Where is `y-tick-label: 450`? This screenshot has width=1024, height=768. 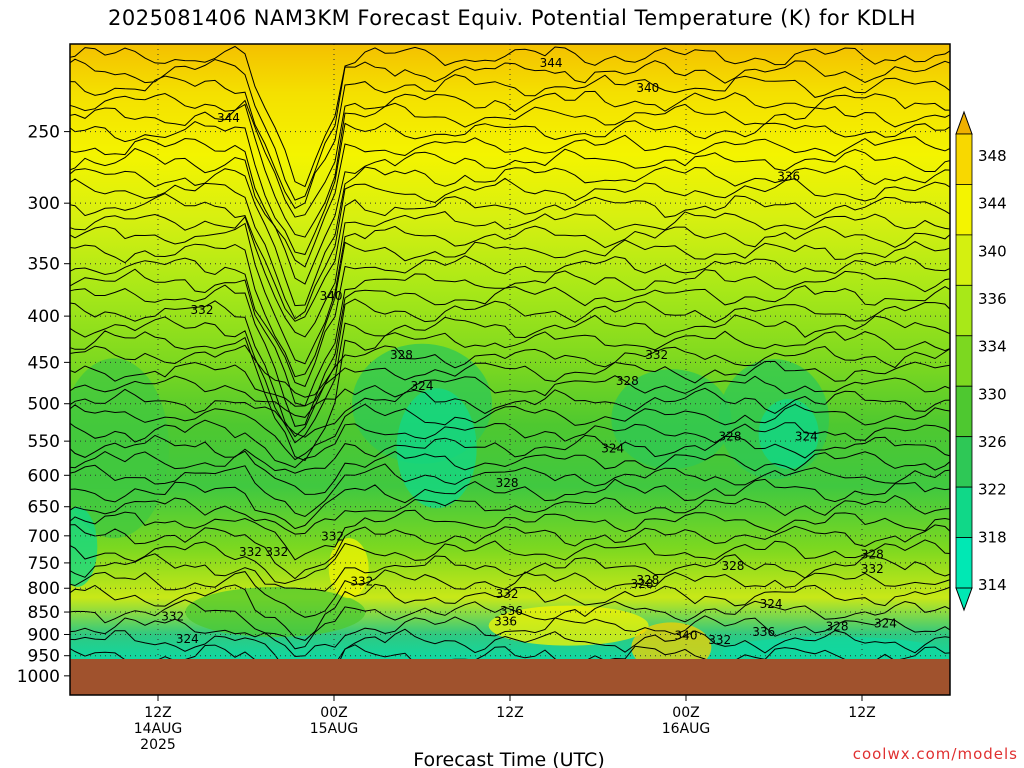
y-tick-label: 450 is located at coordinates (44, 363).